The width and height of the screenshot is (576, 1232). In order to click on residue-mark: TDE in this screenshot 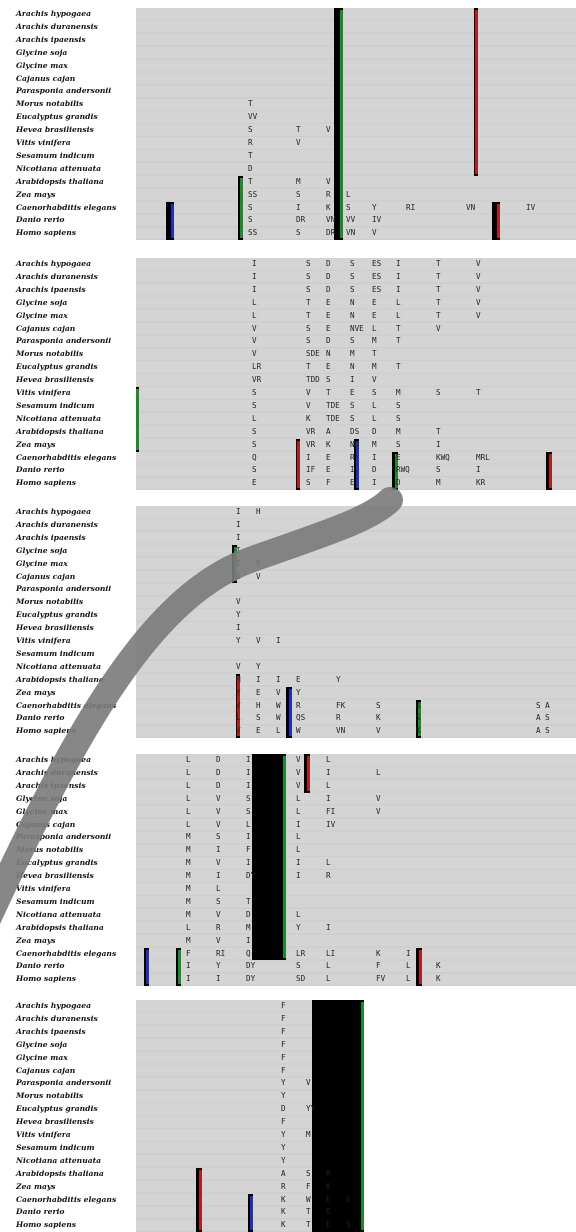, I will do `click(333, 418)`.